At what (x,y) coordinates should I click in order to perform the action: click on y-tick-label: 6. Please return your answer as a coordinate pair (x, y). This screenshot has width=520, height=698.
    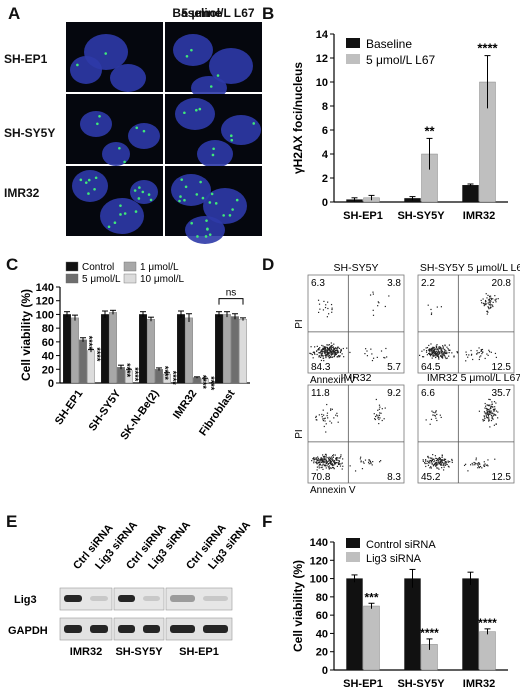
    Looking at the image, I should click on (325, 131).